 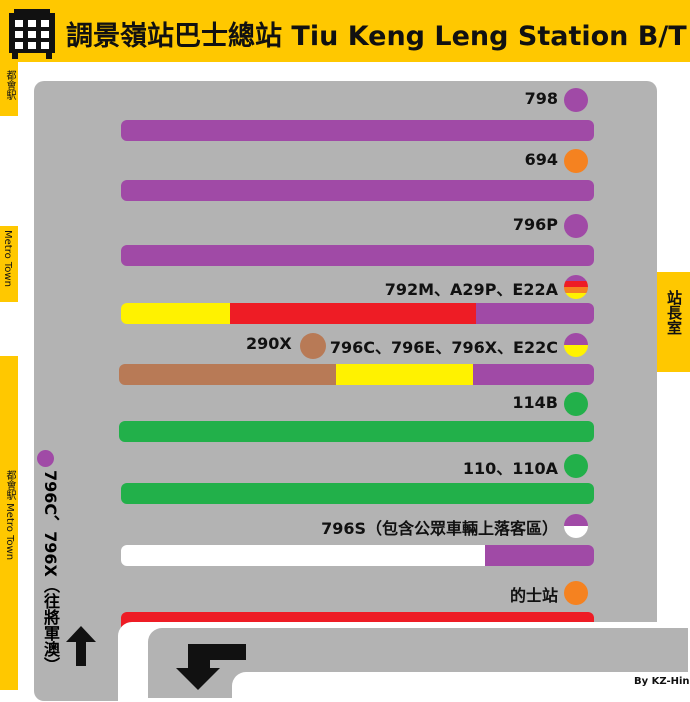 I want to click on page-title: 調景嶺站巴士總站 Tiu Keng Leng Station B/T, so click(x=376, y=36).